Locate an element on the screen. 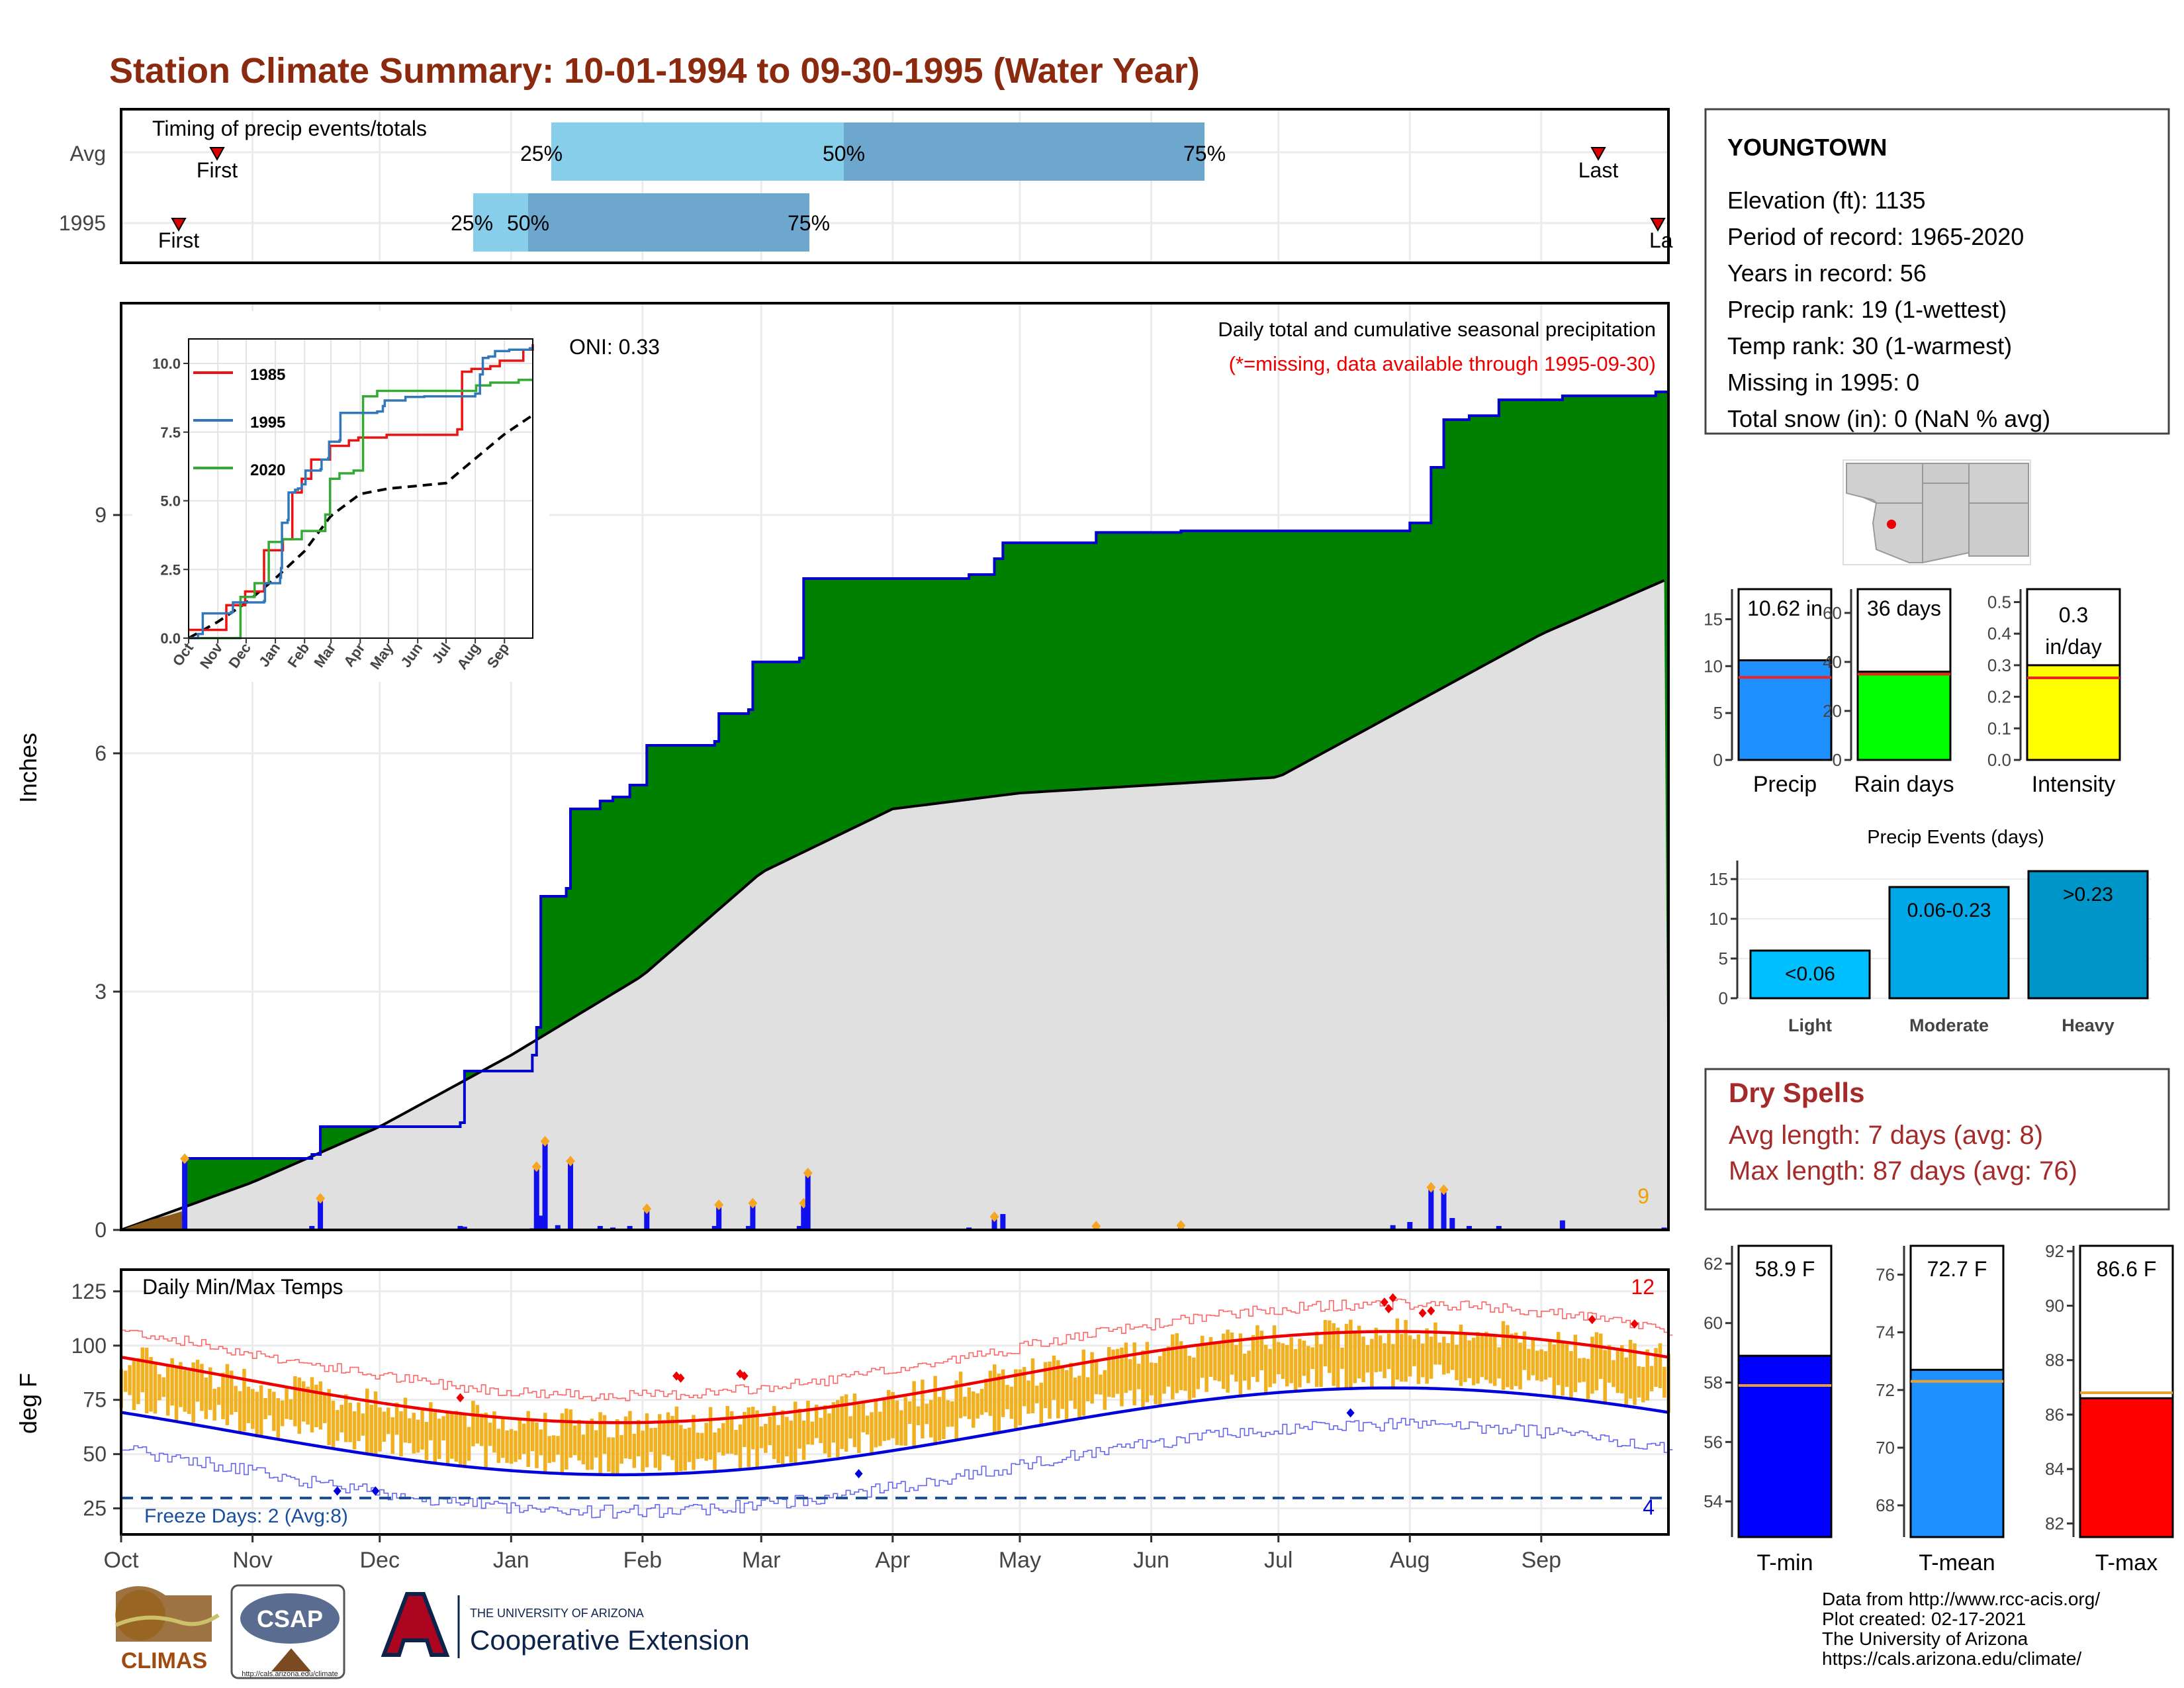  tmax-value: 86.6 F is located at coordinates (2127, 1269).